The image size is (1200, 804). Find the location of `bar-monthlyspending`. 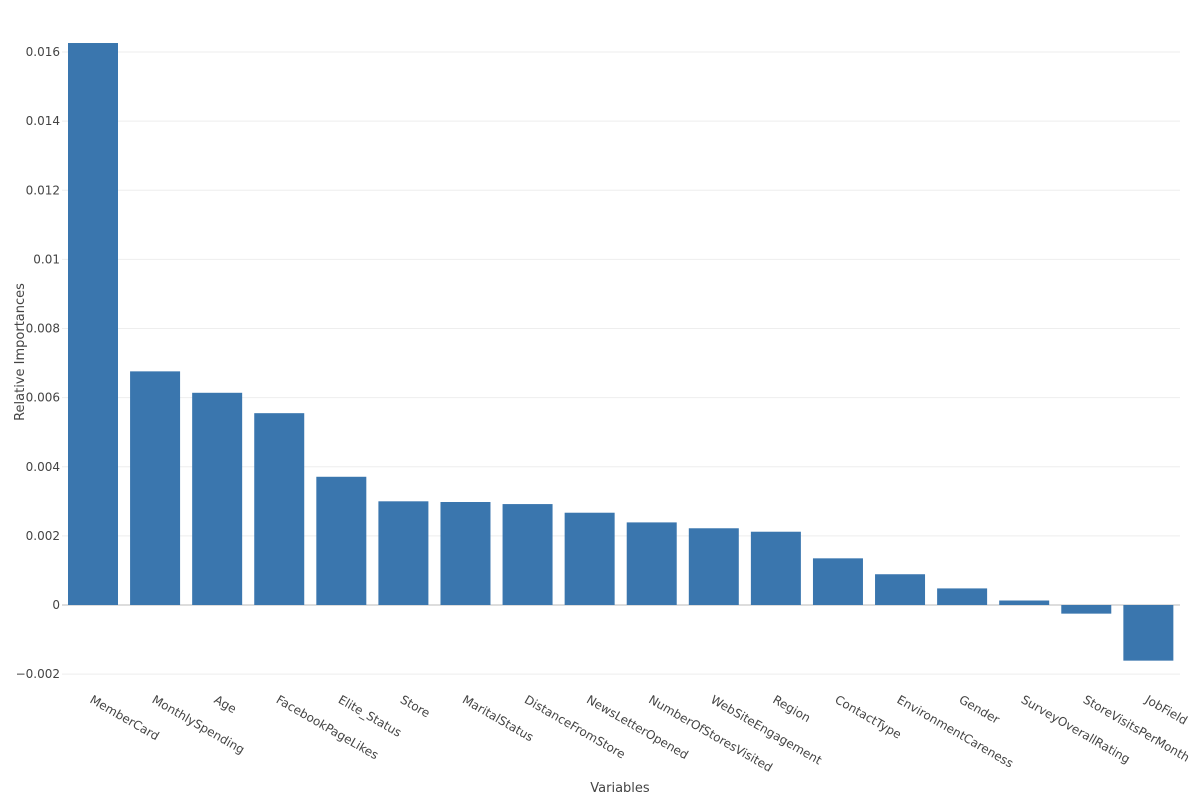

bar-monthlyspending is located at coordinates (155, 488).